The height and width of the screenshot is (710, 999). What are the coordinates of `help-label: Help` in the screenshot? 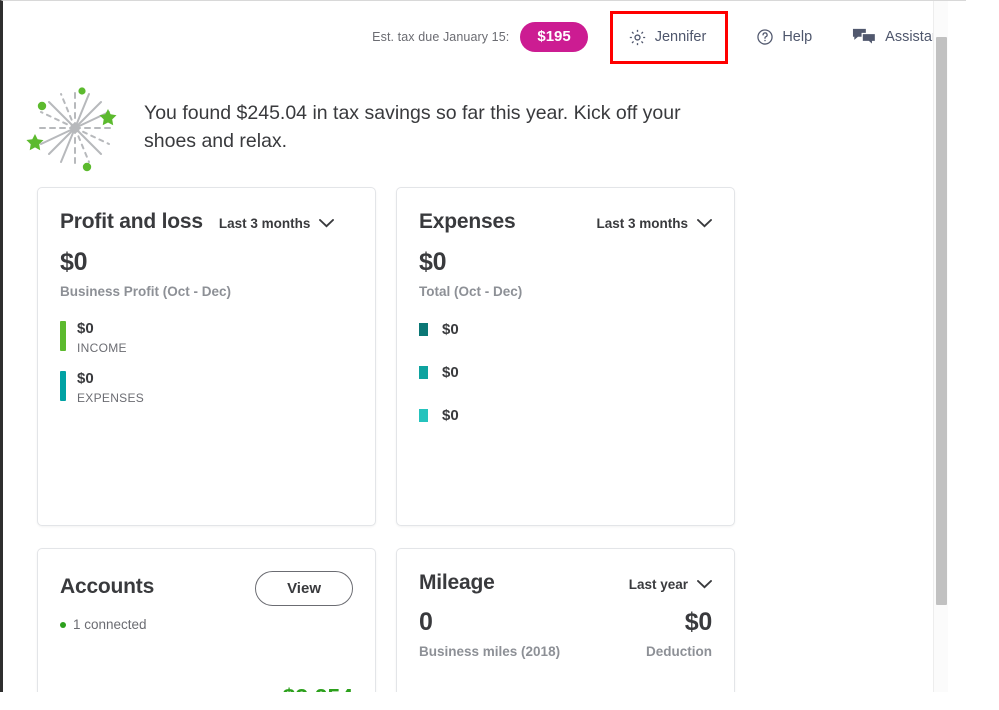 It's located at (797, 37).